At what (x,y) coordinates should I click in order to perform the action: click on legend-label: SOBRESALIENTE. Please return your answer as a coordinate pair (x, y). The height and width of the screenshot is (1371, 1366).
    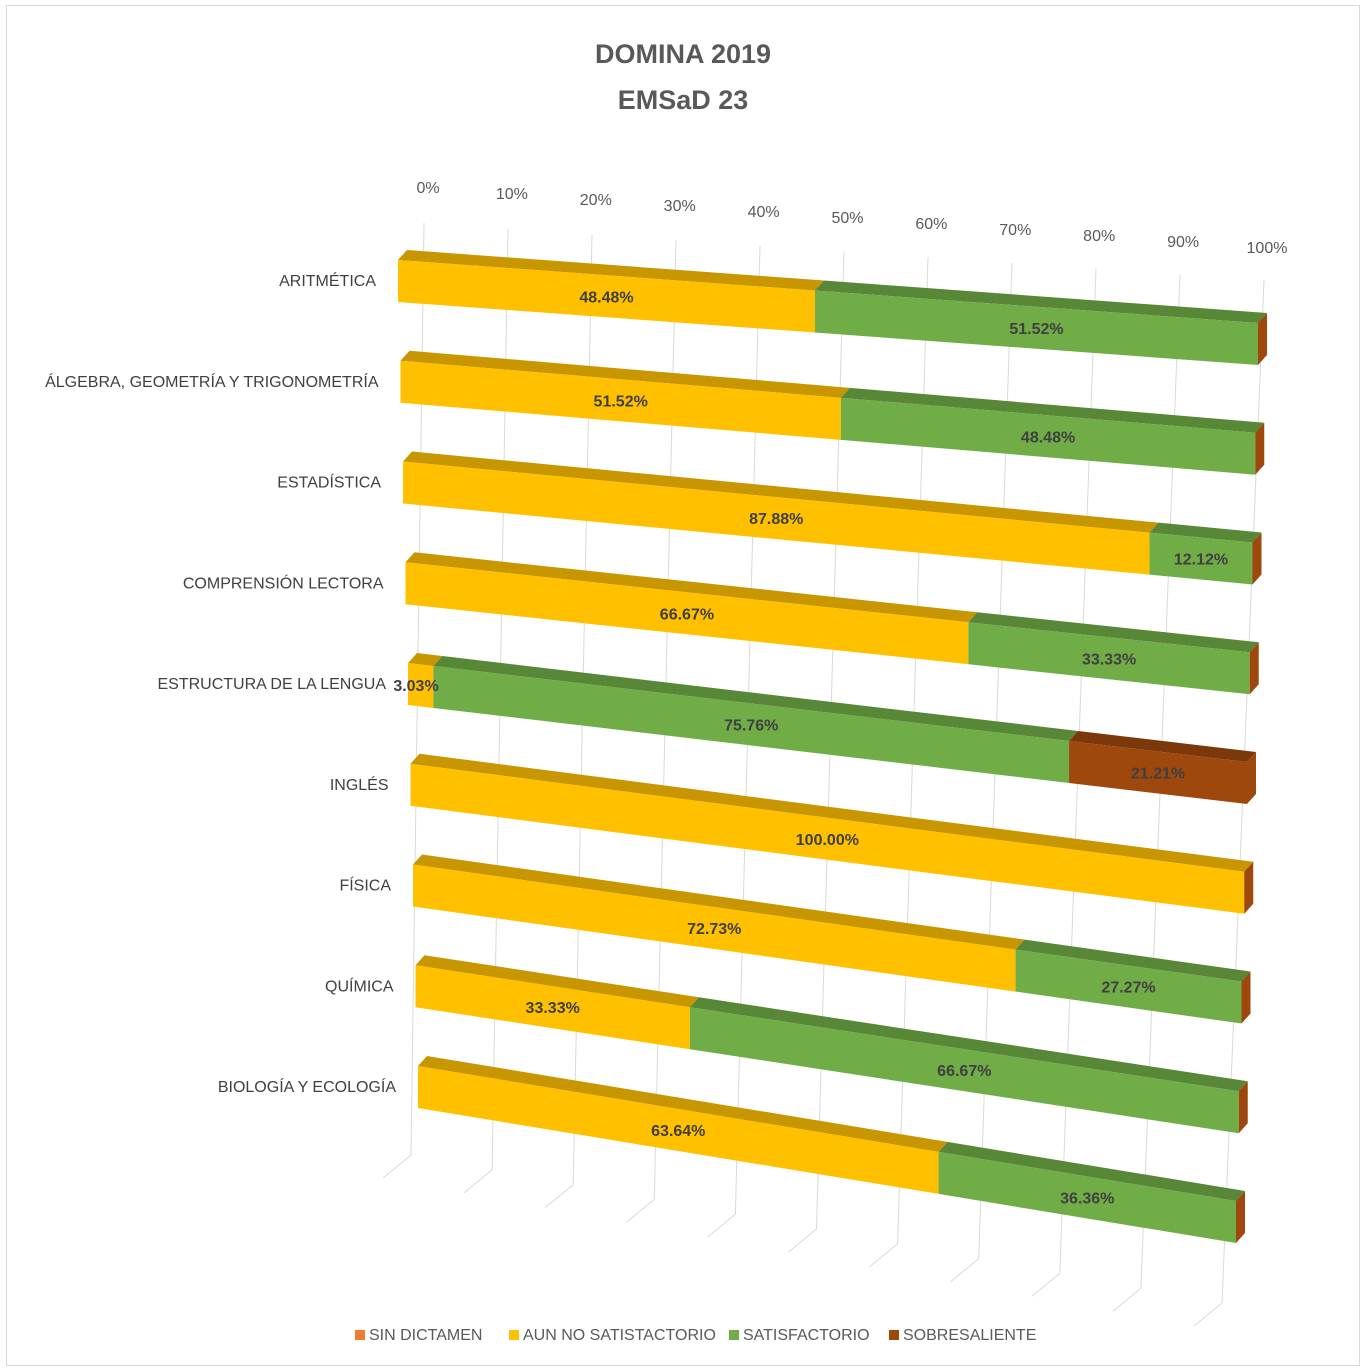
    Looking at the image, I should click on (969, 1335).